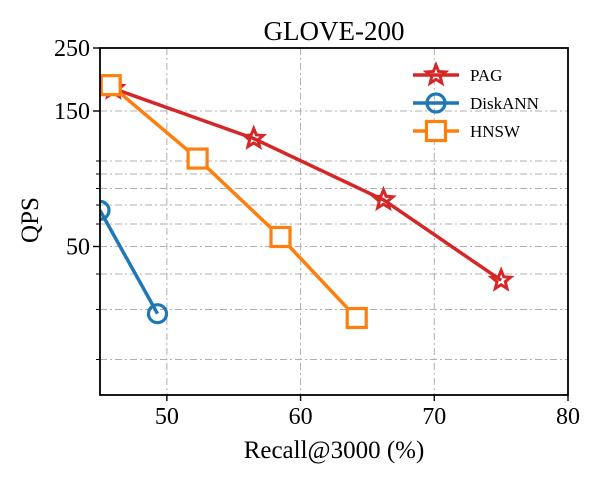  Describe the element at coordinates (30, 220) in the screenshot. I see `y-axis-label: QPS` at that location.